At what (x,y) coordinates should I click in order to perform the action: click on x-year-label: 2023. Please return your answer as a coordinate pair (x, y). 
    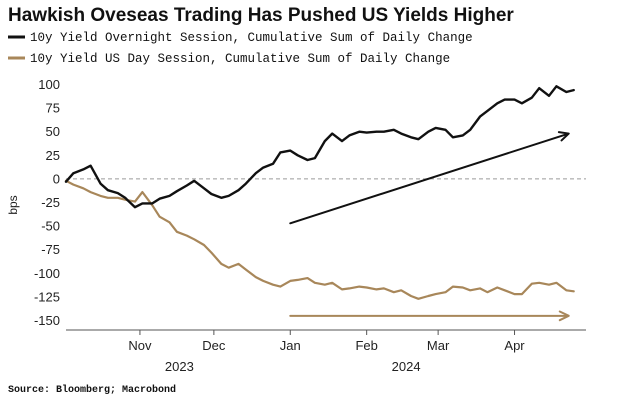
    Looking at the image, I should click on (179, 366).